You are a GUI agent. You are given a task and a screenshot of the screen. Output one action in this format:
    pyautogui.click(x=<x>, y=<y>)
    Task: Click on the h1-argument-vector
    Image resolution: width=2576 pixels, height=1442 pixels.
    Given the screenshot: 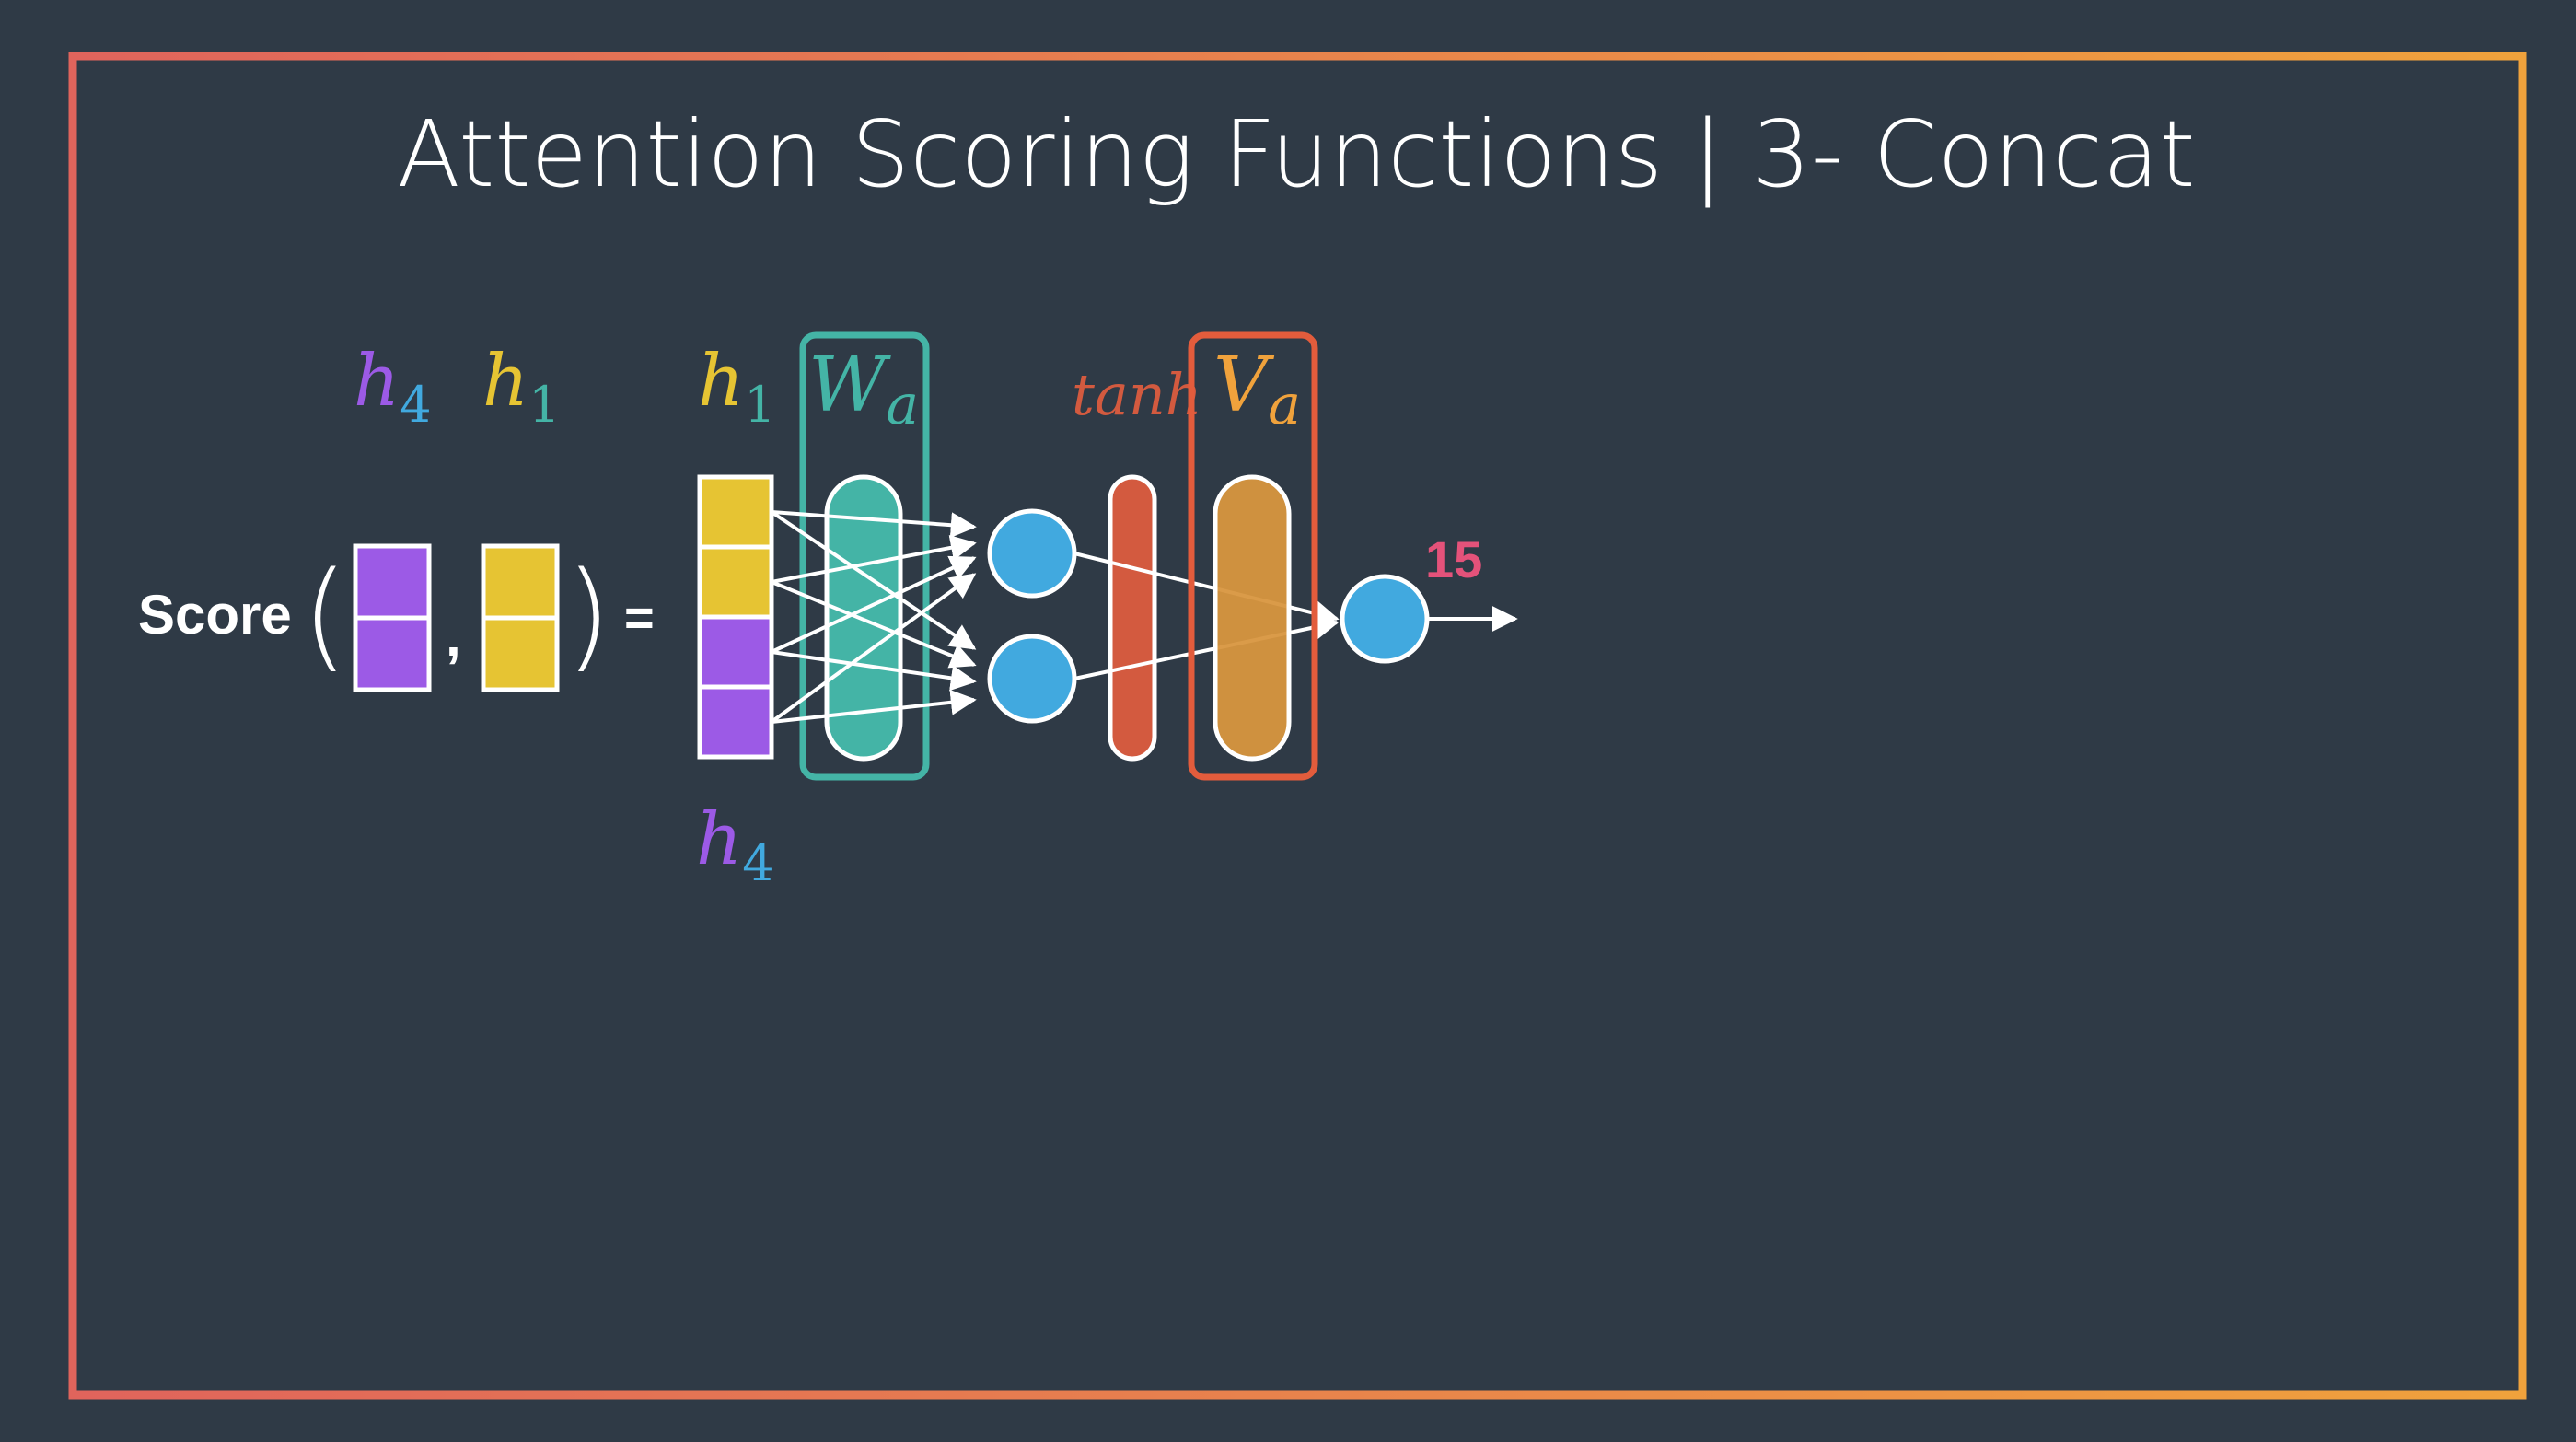 What is the action you would take?
    pyautogui.click(x=520, y=617)
    